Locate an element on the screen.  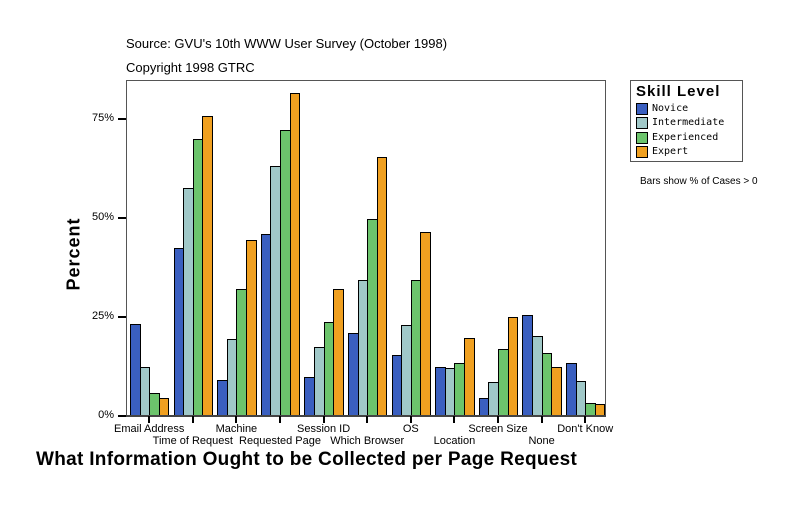
x-tick-label: Time of Request is located at coordinates (192, 441).